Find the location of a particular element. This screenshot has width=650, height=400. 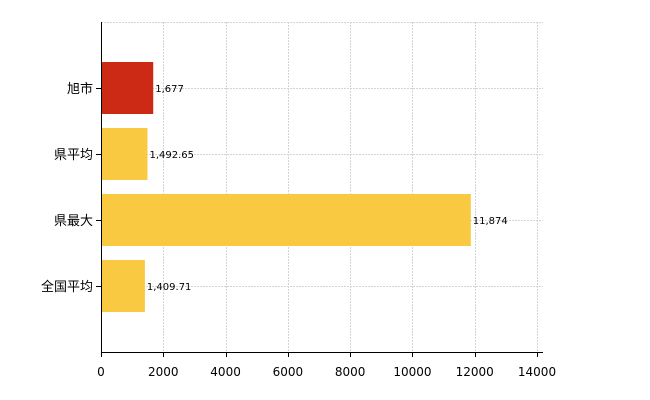

x-tick-label: 2000 is located at coordinates (163, 372).